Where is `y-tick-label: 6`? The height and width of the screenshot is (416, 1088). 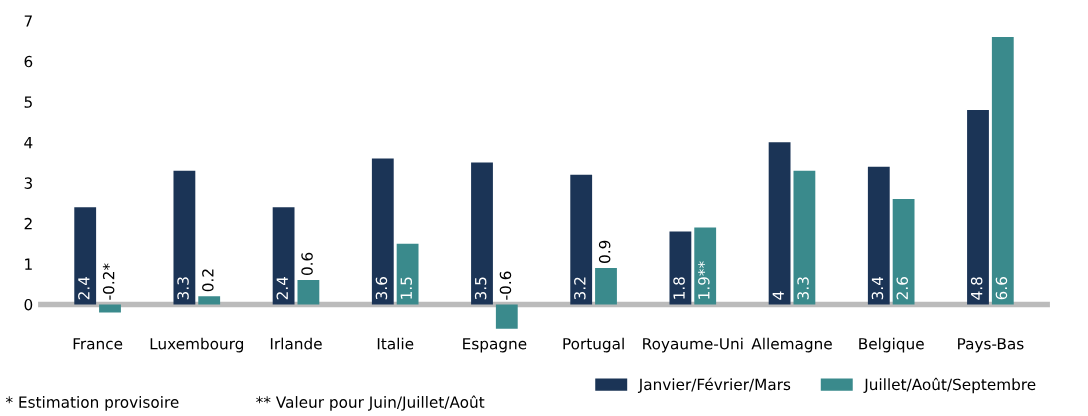 y-tick-label: 6 is located at coordinates (28, 61).